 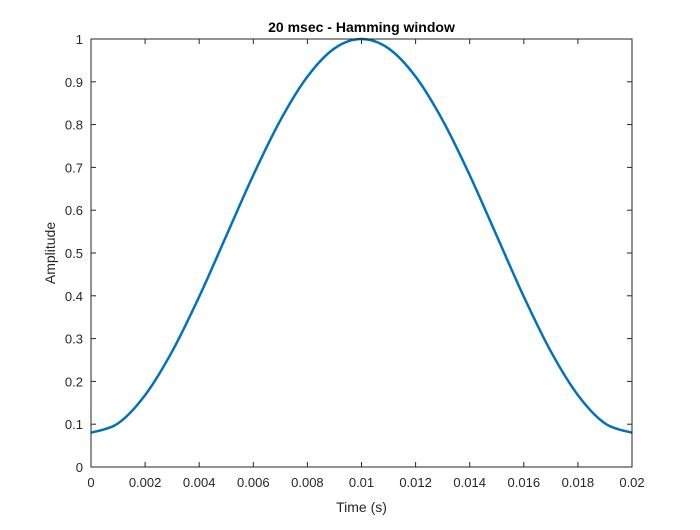 I want to click on x-tick-label: 0.012, so click(x=415, y=482).